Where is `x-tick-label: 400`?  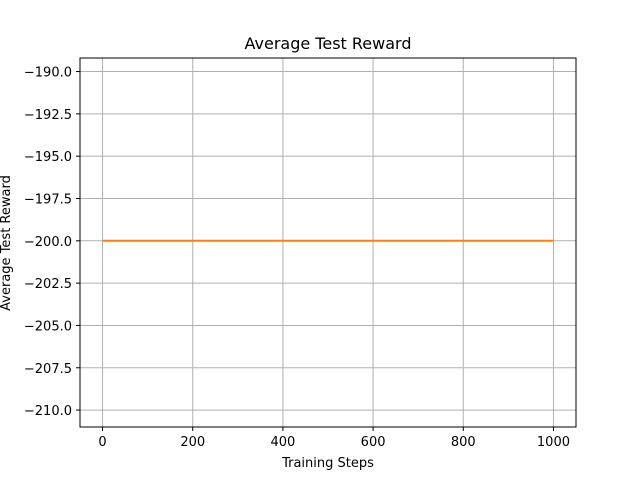 x-tick-label: 400 is located at coordinates (282, 442).